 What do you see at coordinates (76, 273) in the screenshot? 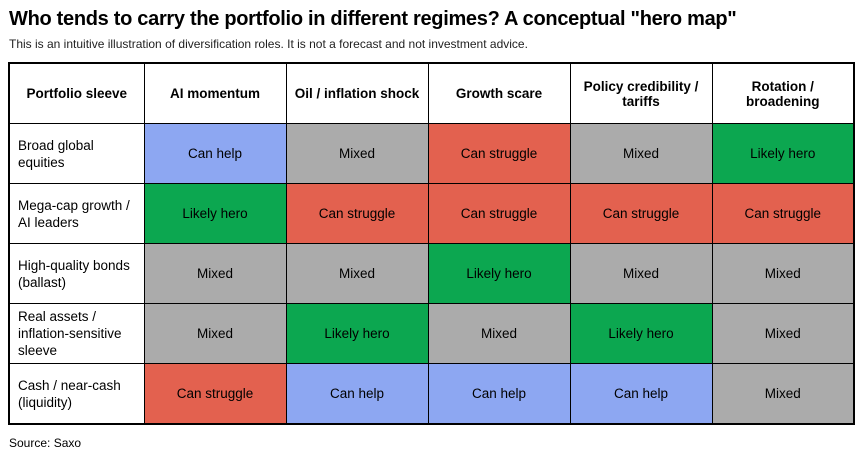
I see `row-label: High-quality bonds (ballast)` at bounding box center [76, 273].